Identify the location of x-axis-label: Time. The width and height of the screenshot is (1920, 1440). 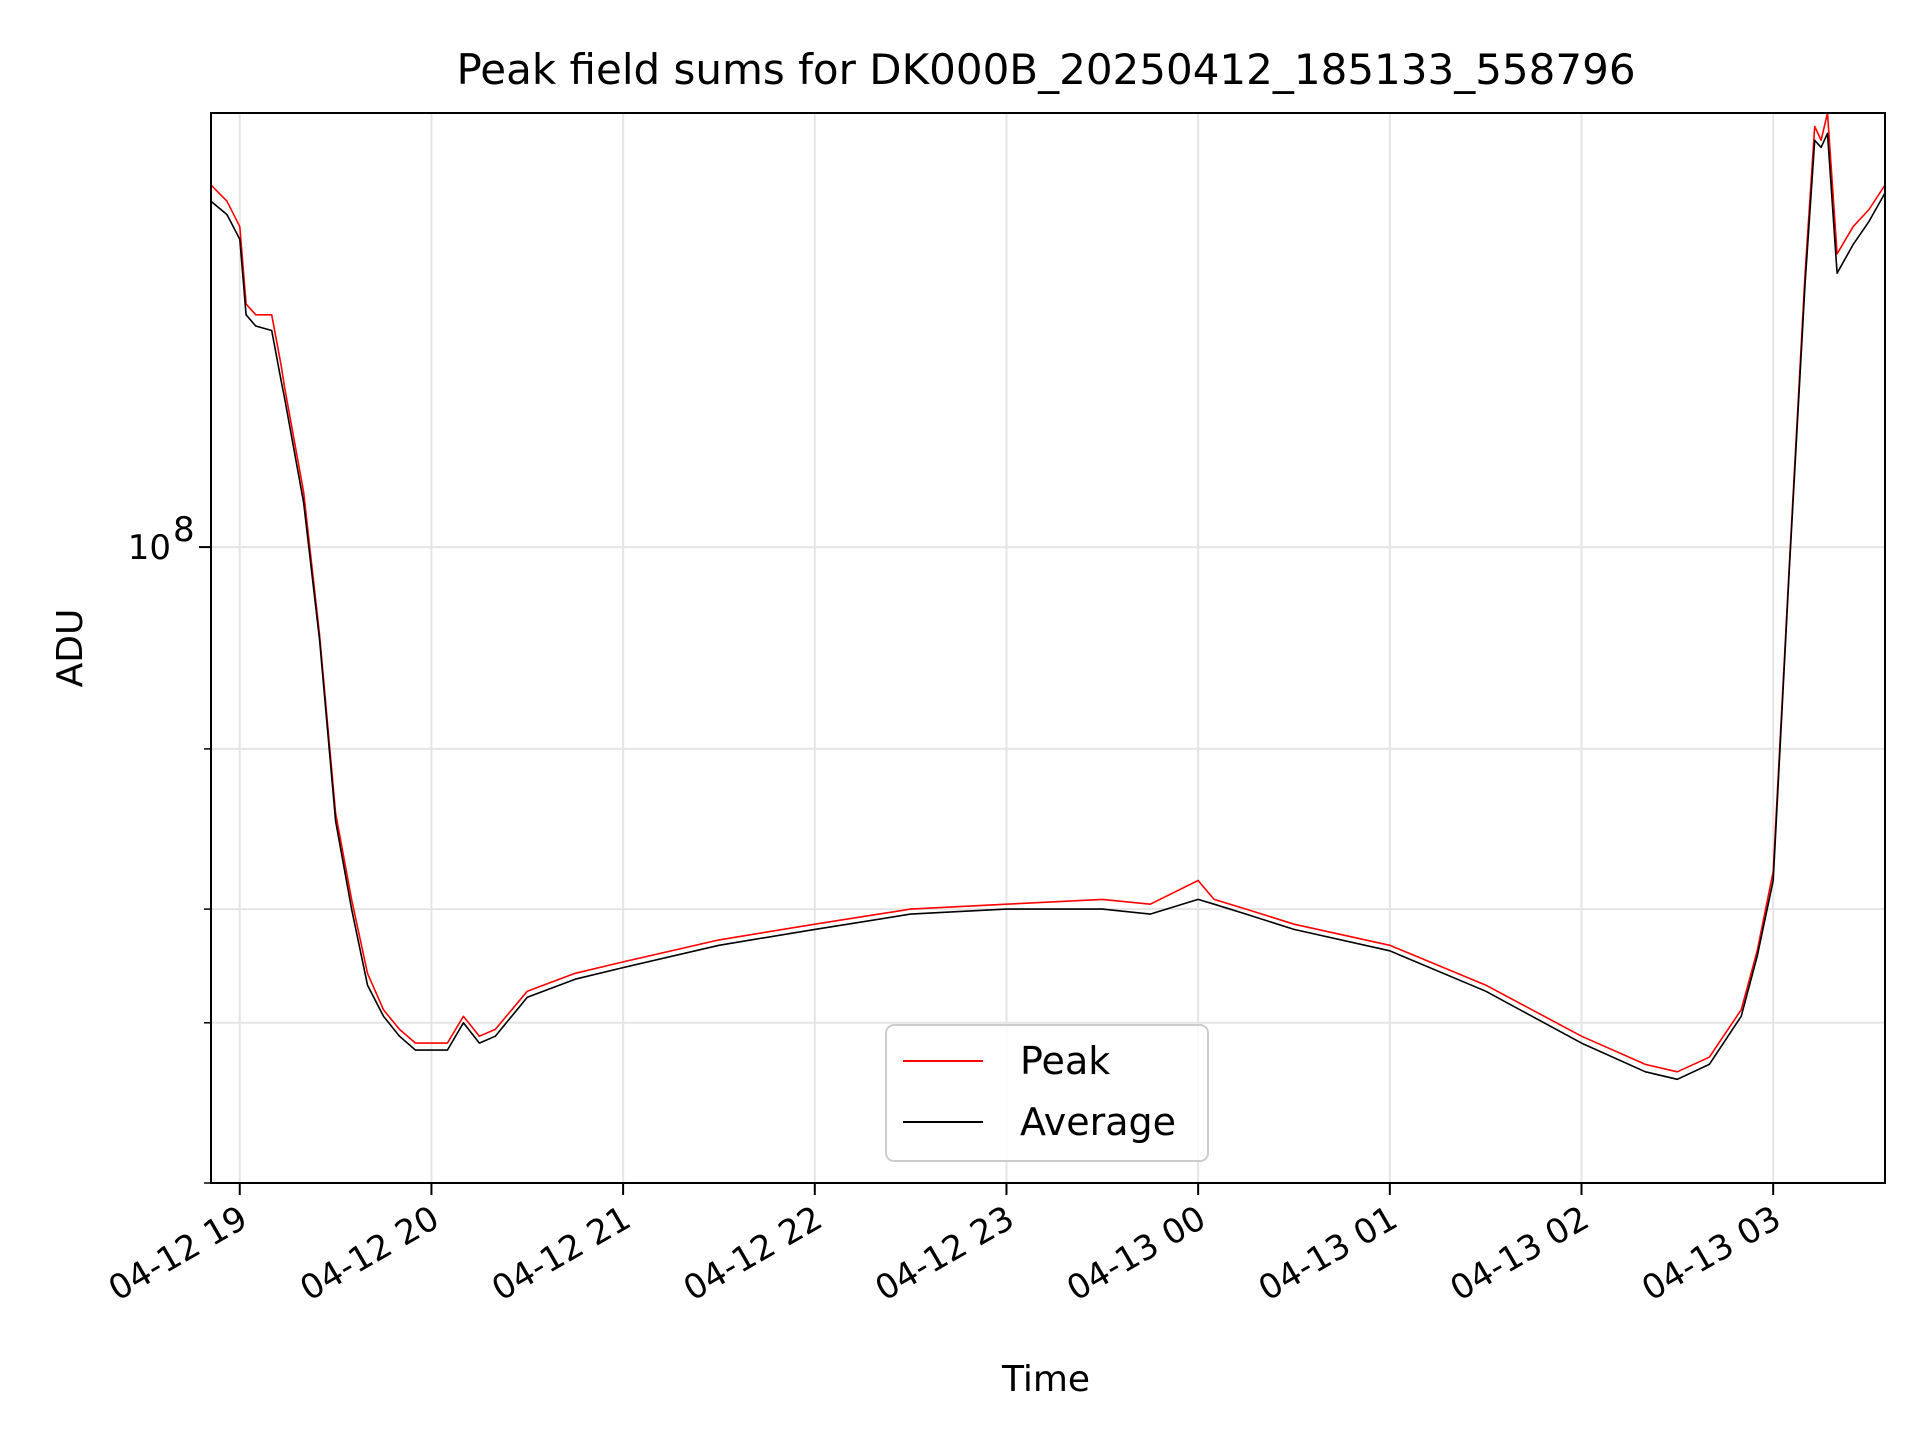
(1045, 1379).